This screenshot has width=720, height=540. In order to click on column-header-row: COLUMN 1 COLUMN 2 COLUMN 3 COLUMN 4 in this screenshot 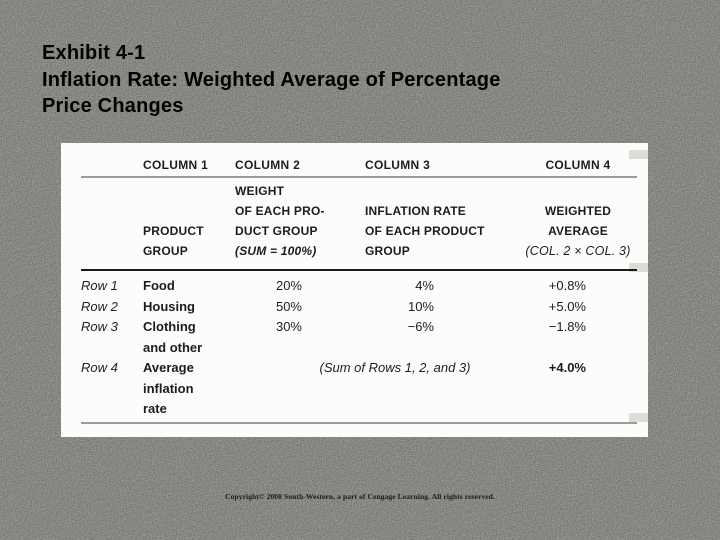, I will do `click(359, 164)`.